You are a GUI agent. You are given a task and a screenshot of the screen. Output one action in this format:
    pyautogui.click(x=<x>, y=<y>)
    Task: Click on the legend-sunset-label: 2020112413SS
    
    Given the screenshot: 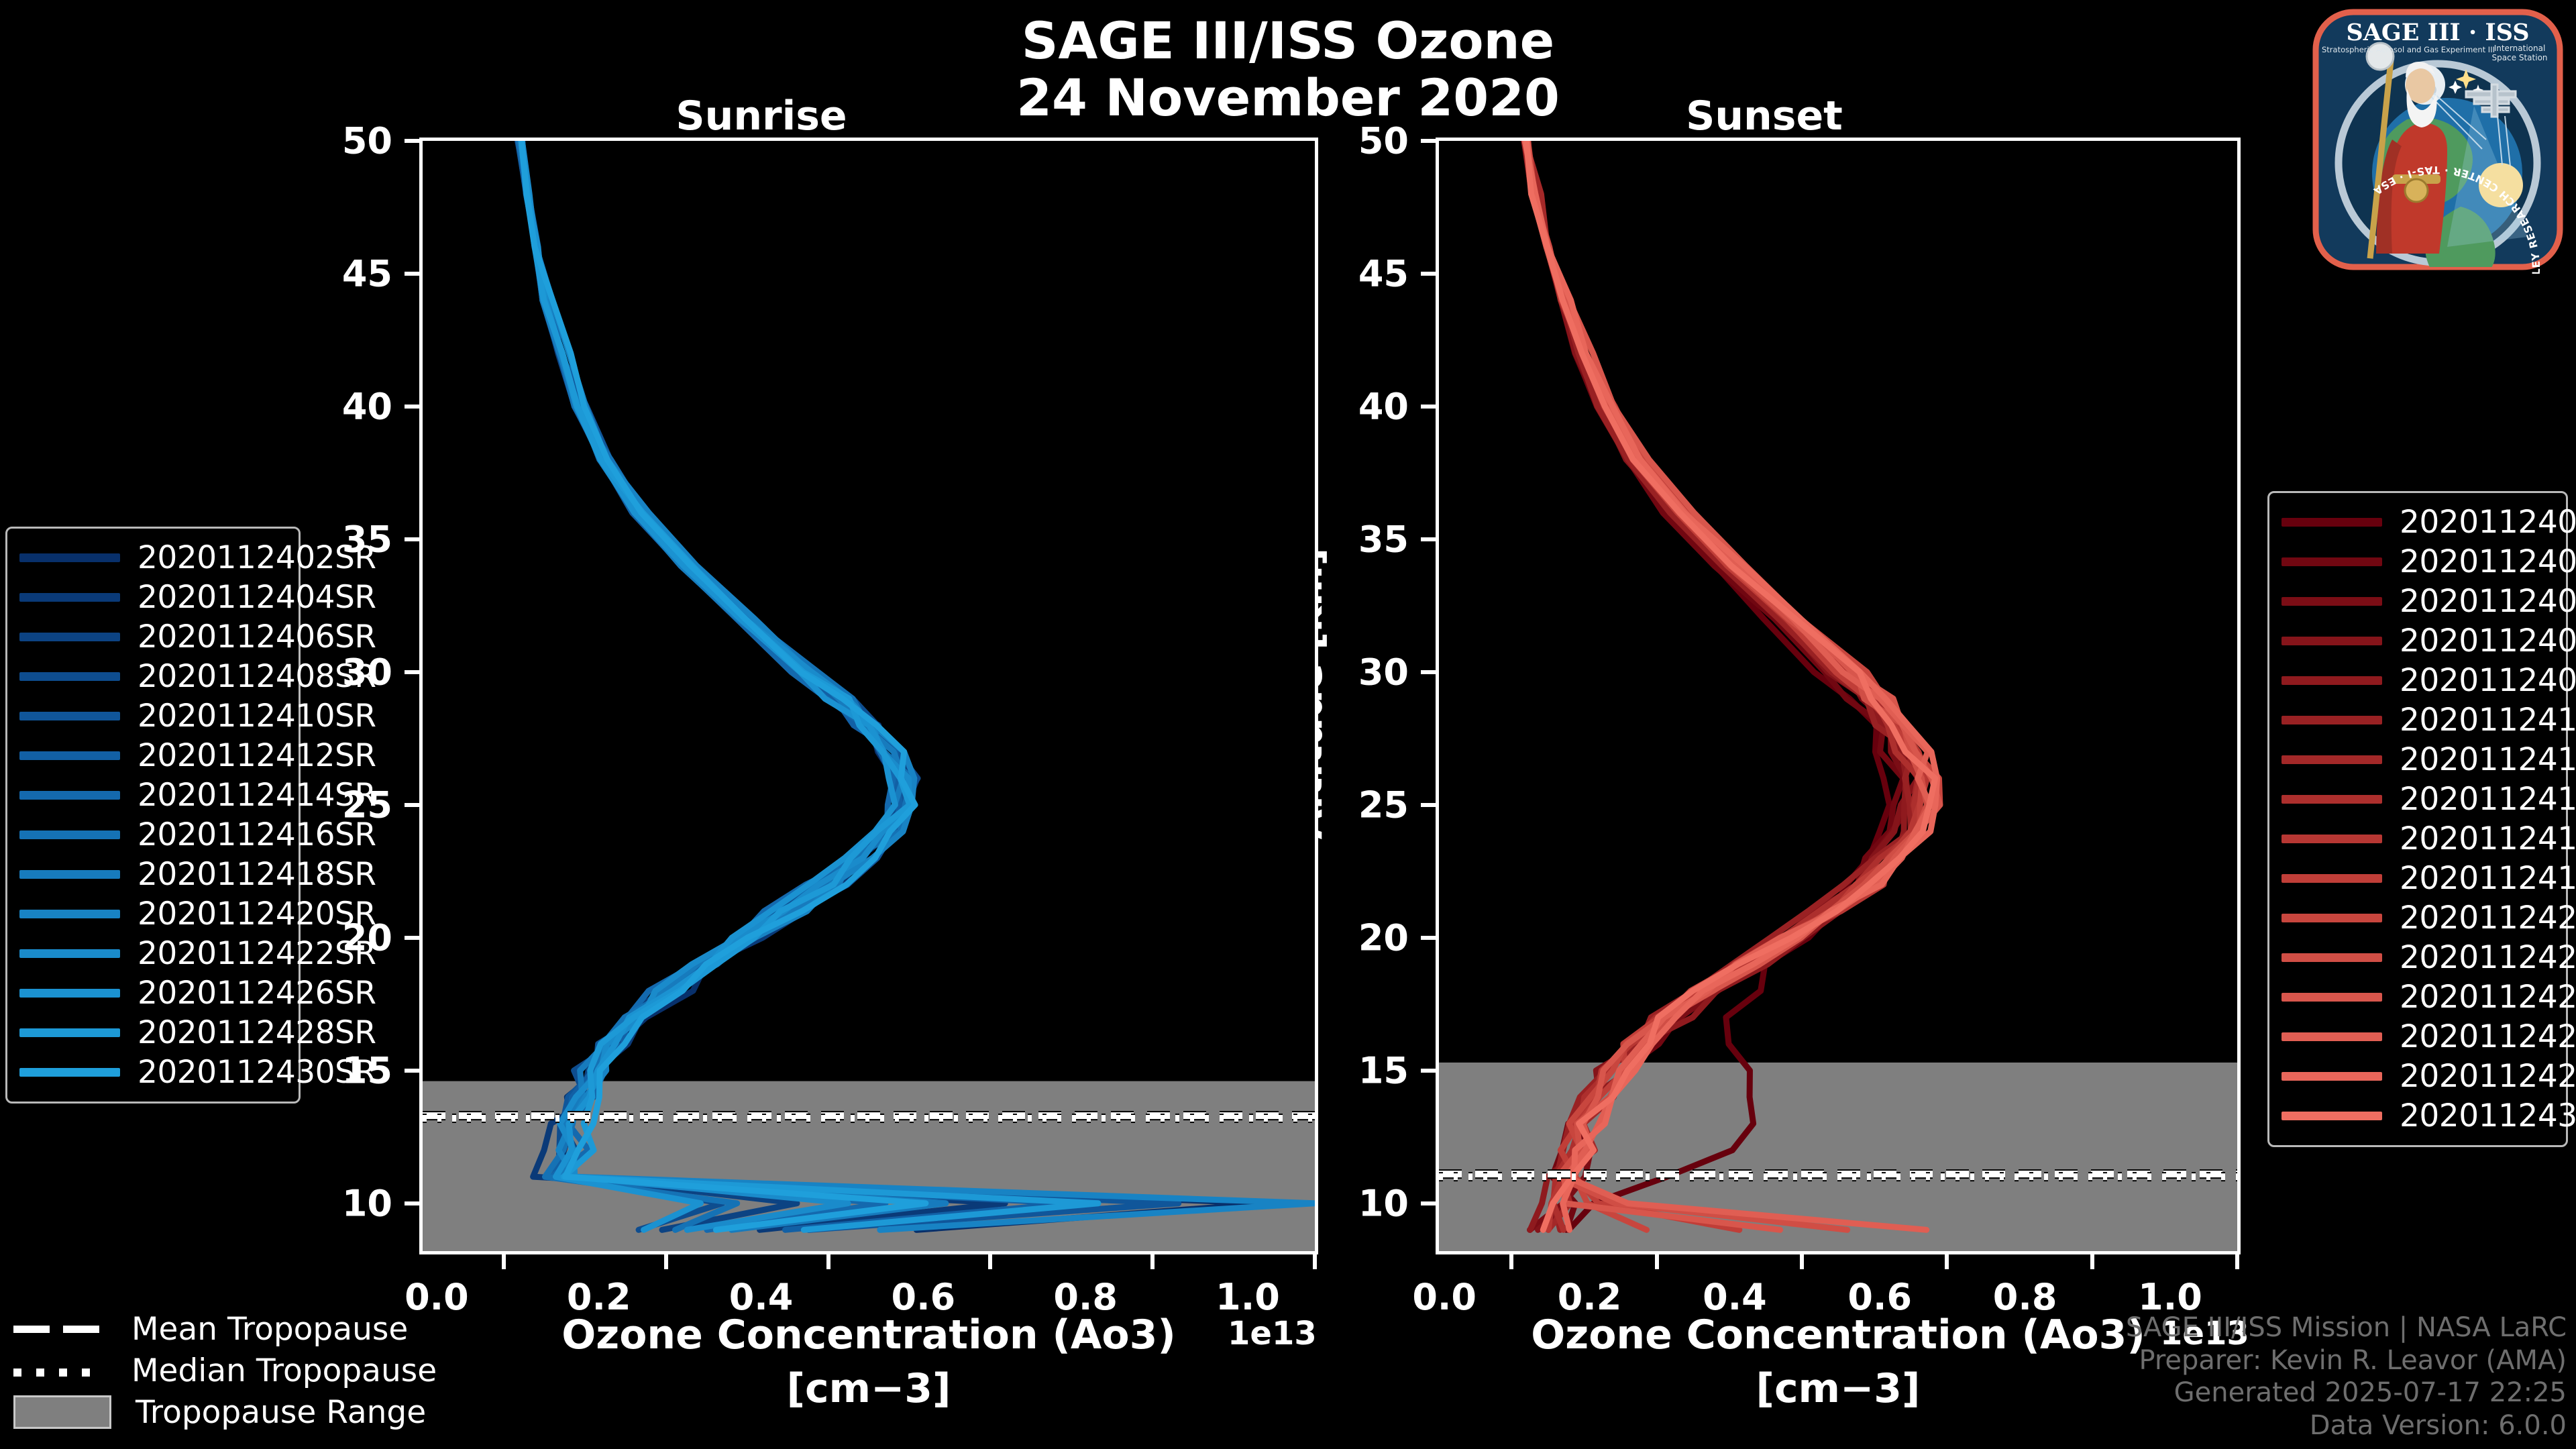 What is the action you would take?
    pyautogui.click(x=2488, y=759)
    